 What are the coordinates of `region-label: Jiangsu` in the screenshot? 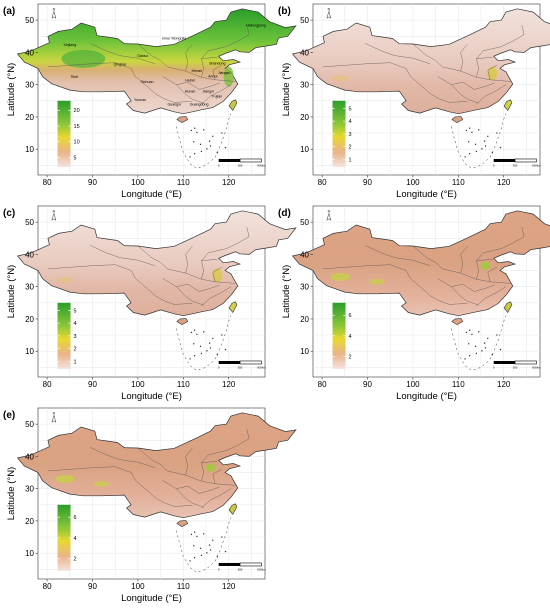 It's located at (224, 73).